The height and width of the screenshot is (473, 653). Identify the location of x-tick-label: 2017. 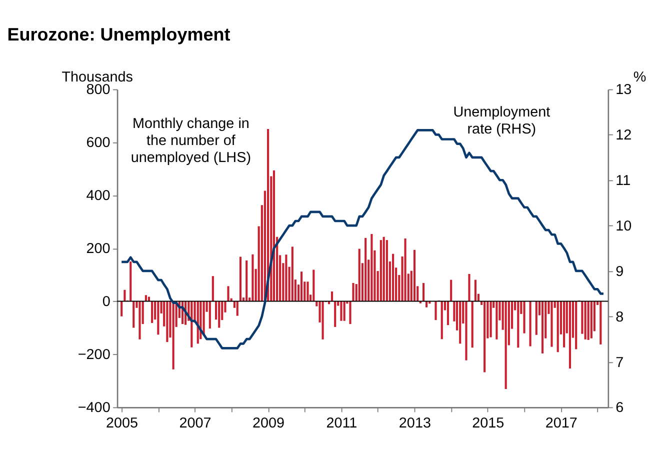
(561, 424).